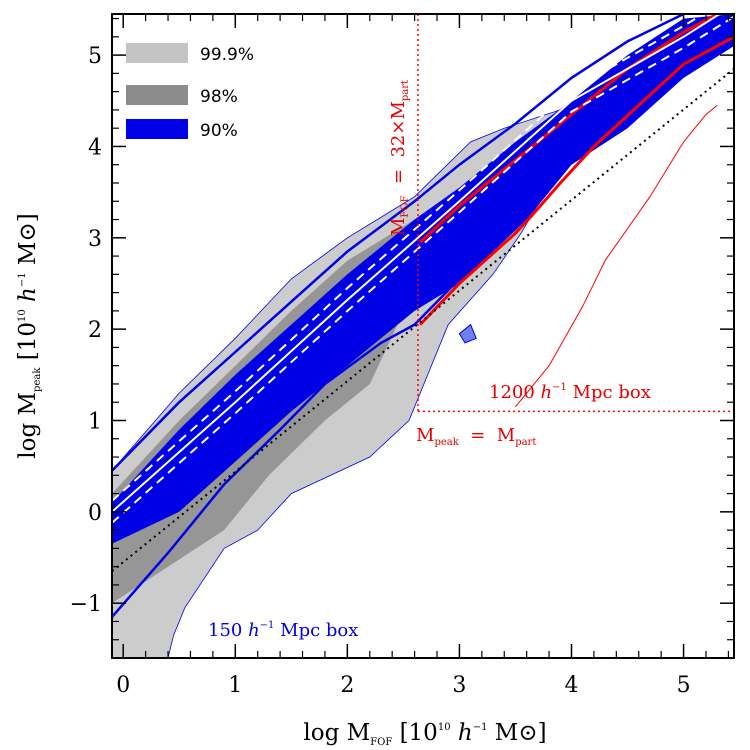 The width and height of the screenshot is (750, 750). Describe the element at coordinates (227, 55) in the screenshot. I see `legend-label-999: 99.9%` at that location.